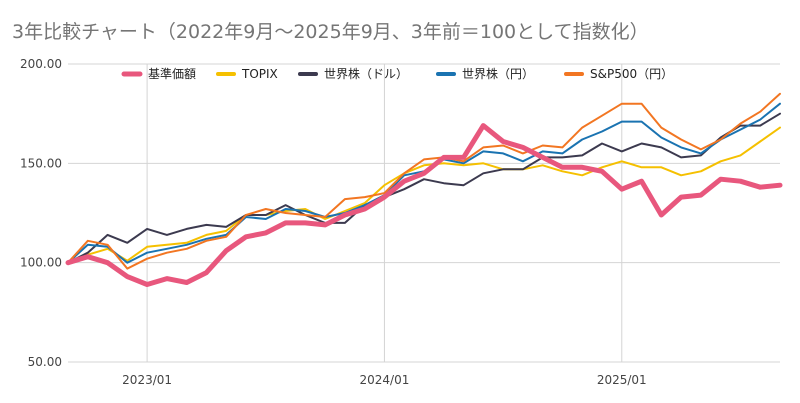  I want to click on legend-label: S&P500（円）, so click(631, 74).